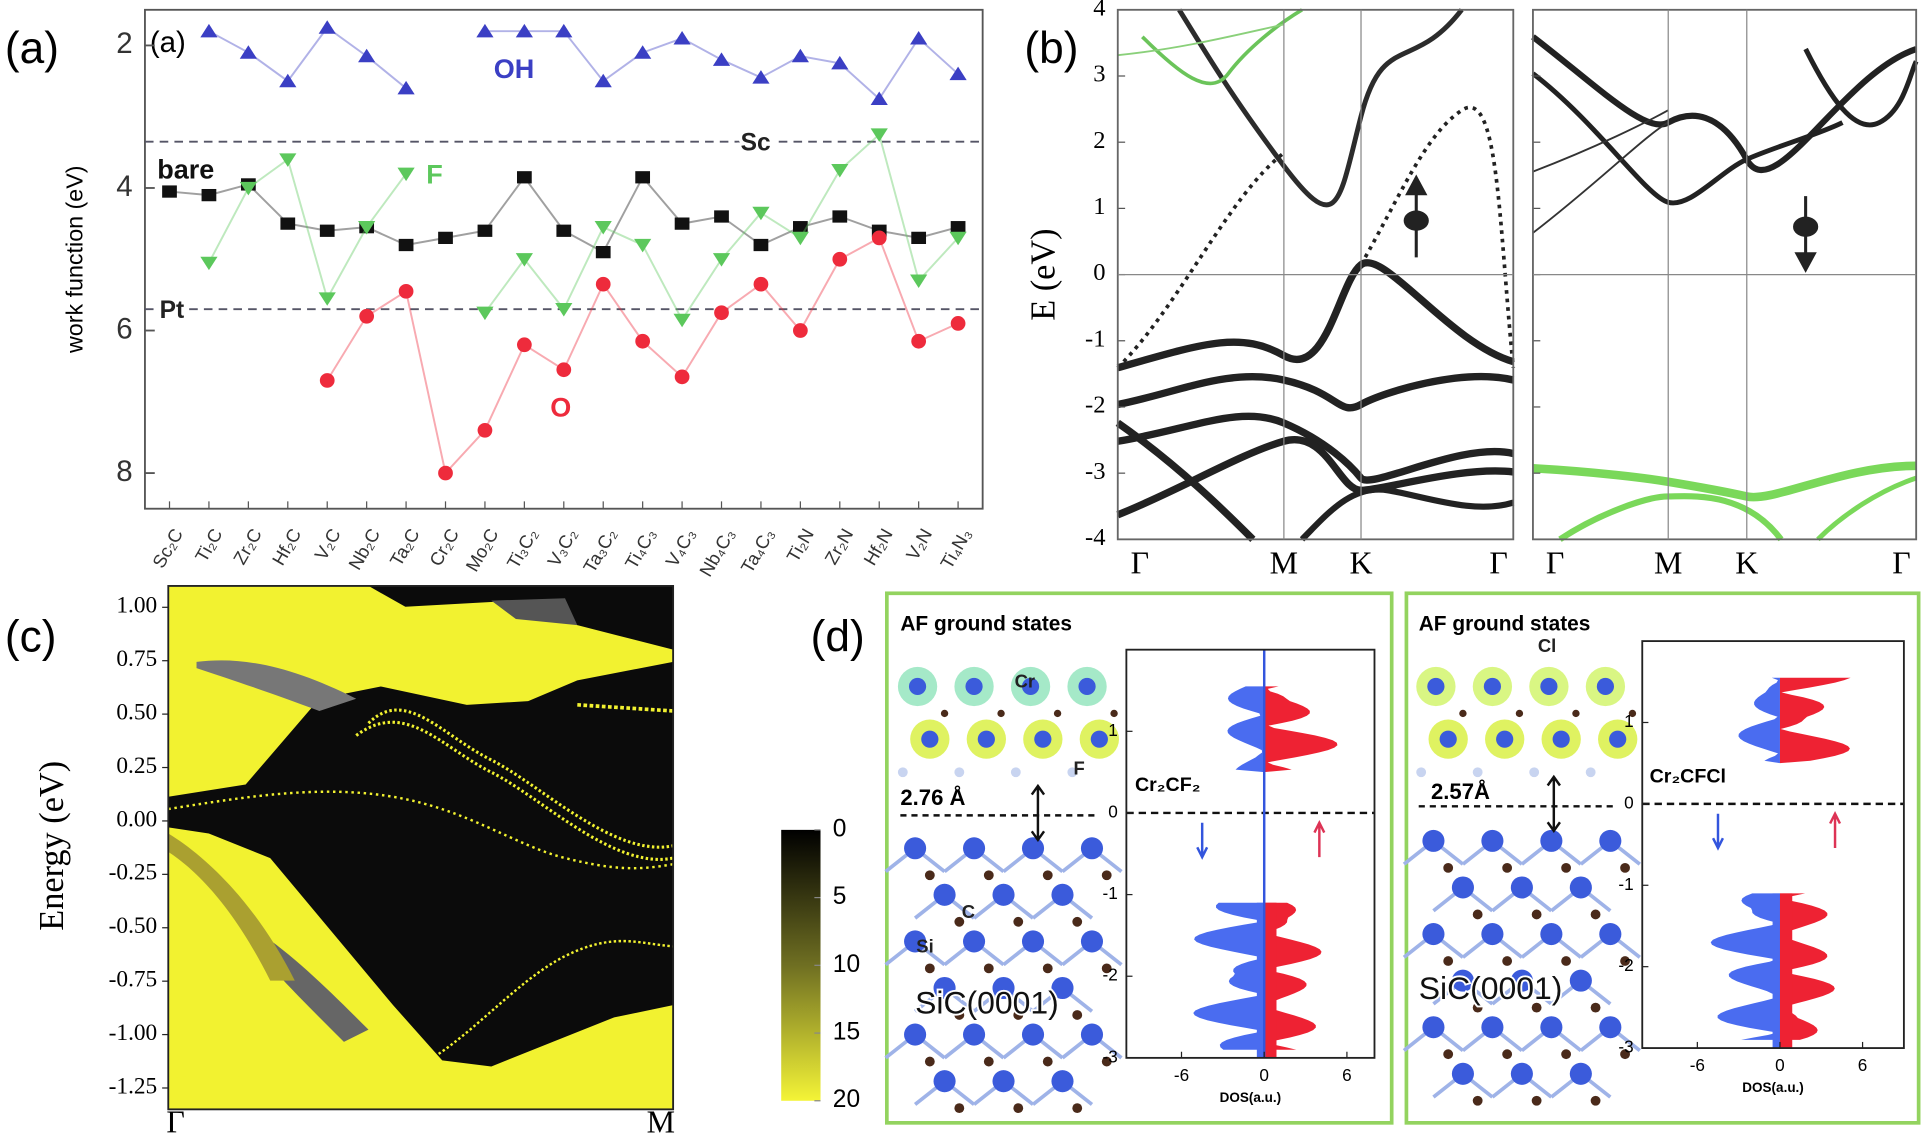 The height and width of the screenshot is (1140, 1926). I want to click on y-tick-label: 2, so click(124, 43).